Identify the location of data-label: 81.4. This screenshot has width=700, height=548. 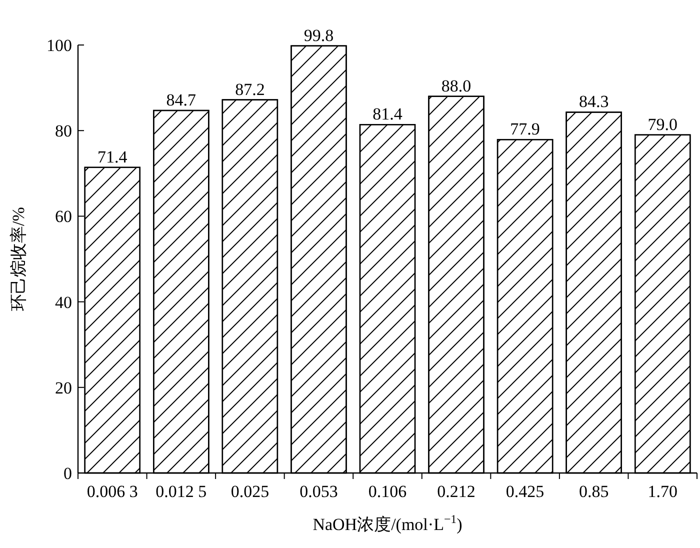
(387, 114).